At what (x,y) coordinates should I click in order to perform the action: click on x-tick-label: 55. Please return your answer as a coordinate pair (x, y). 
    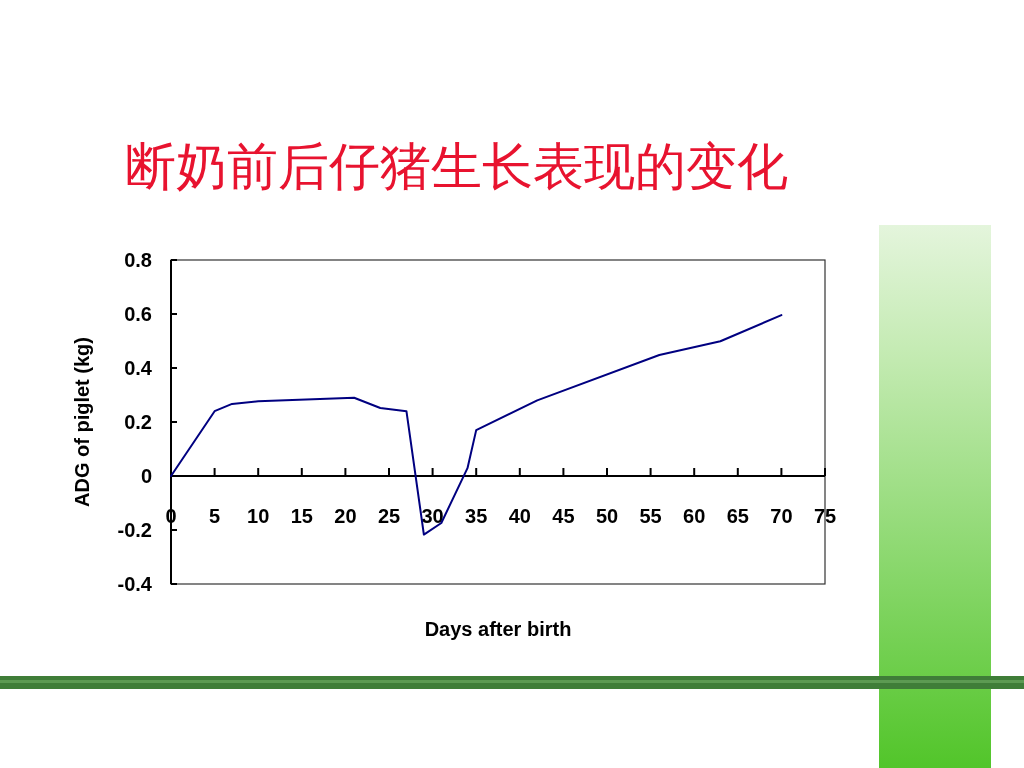
    Looking at the image, I should click on (650, 516).